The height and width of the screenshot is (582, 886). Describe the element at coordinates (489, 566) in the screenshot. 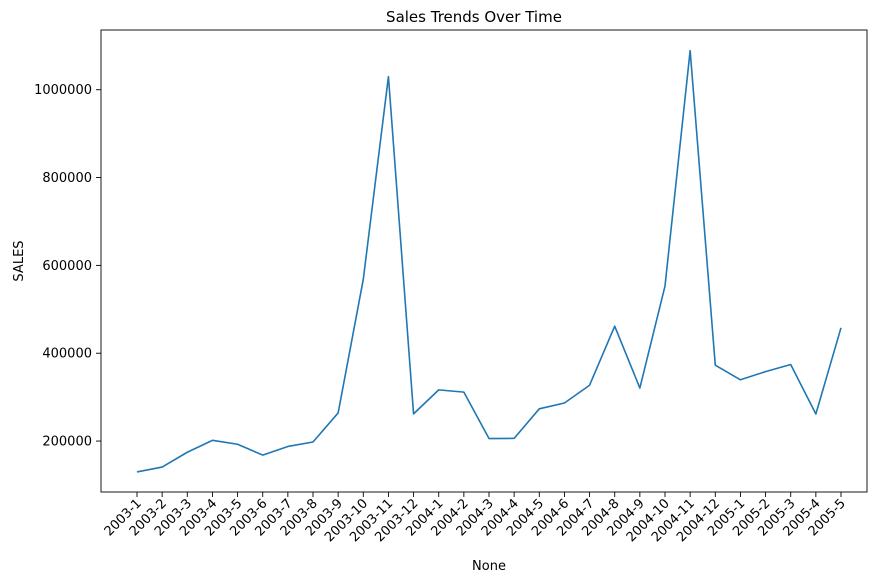

I see `x-axis-label: None` at that location.